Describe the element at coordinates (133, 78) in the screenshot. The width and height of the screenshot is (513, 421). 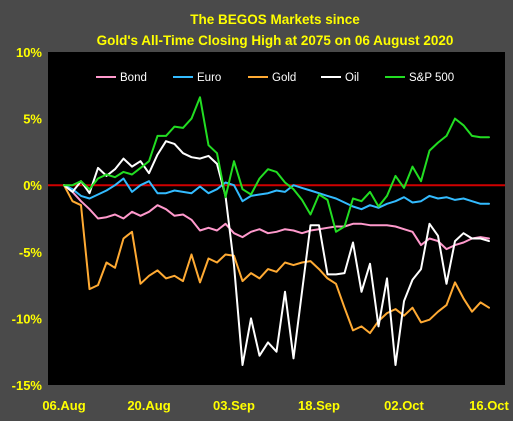
I see `legend-label-bond: Bond` at that location.